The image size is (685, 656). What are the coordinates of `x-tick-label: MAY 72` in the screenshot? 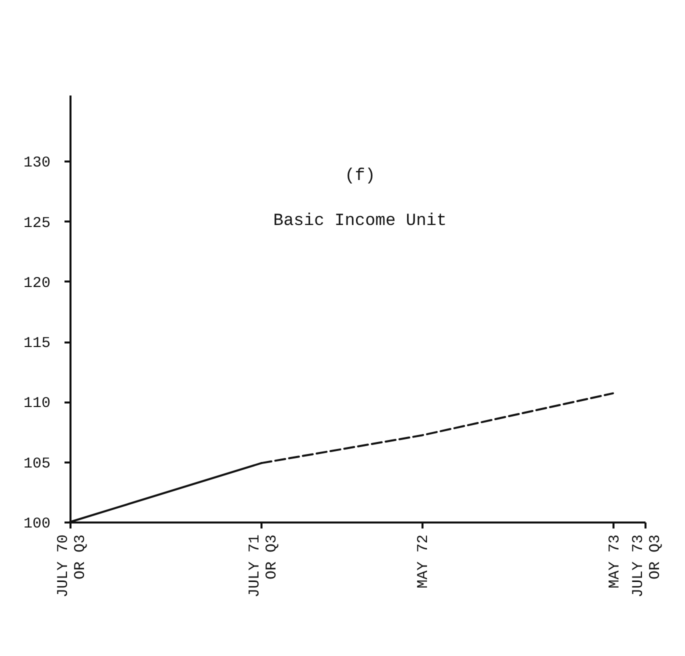 It's located at (423, 561).